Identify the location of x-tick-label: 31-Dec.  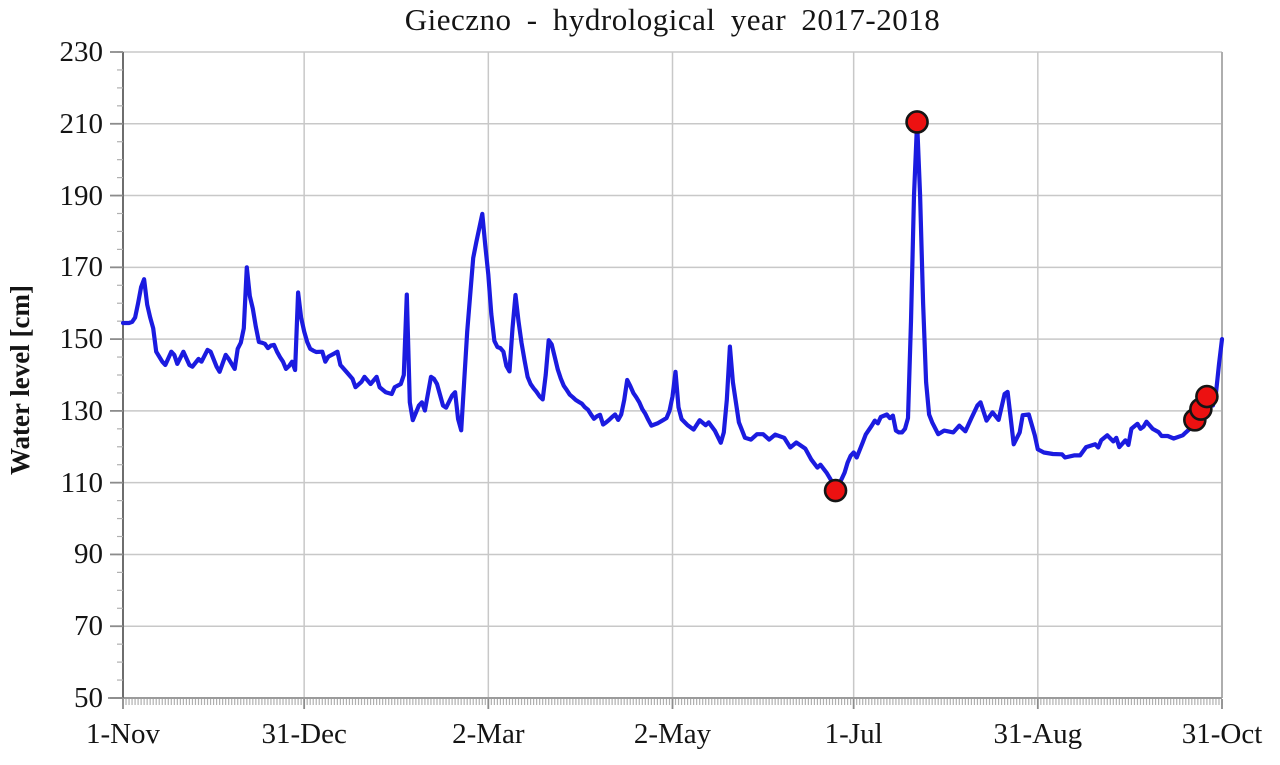
(304, 734).